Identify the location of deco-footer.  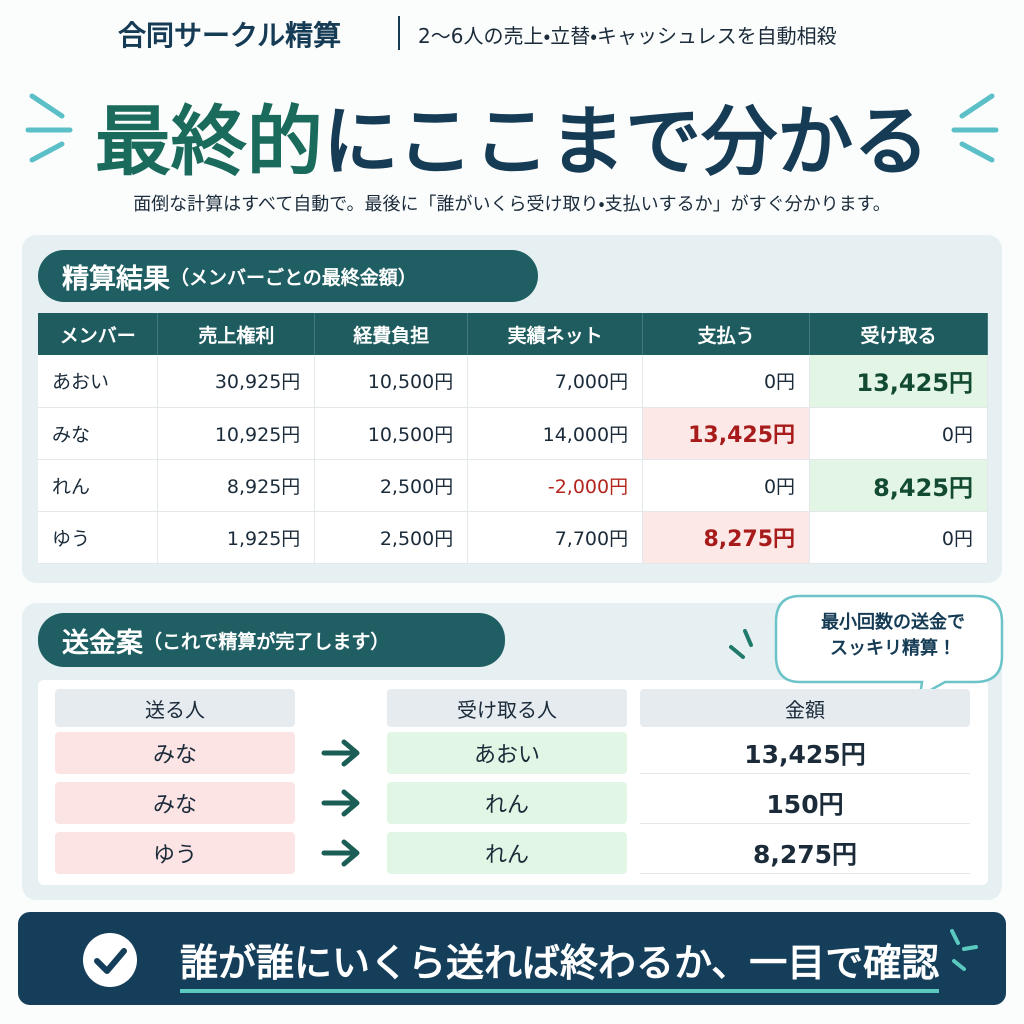
(964, 950).